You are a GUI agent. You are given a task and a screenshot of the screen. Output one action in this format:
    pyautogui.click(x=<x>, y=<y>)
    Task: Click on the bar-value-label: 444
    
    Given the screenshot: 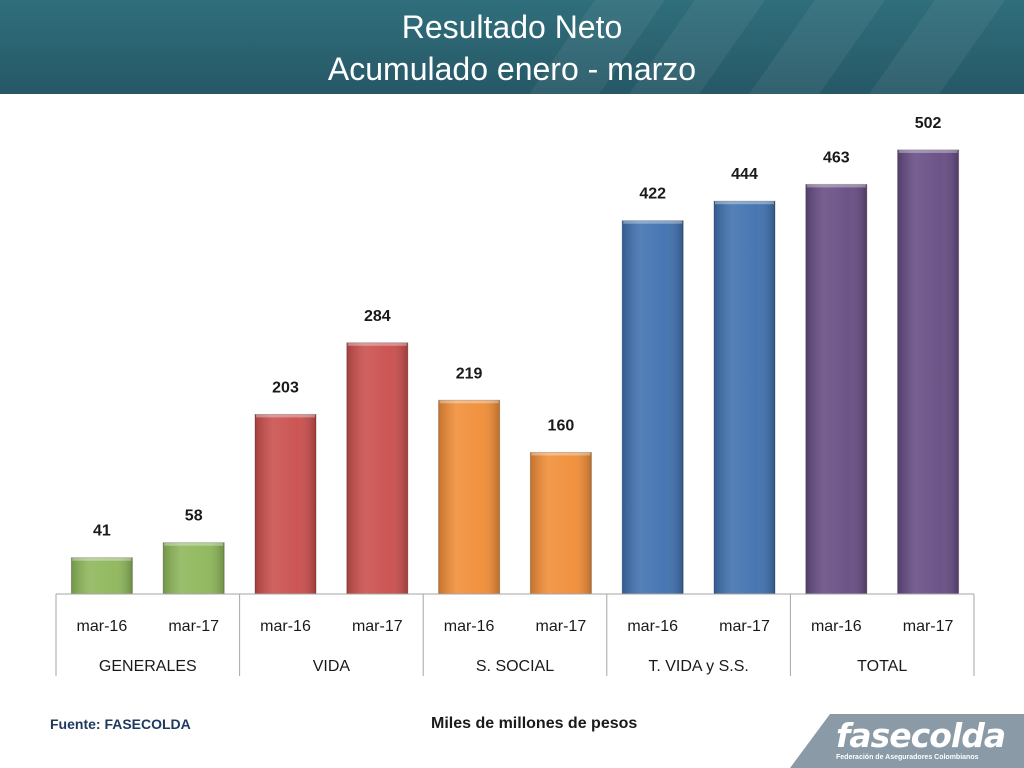 What is the action you would take?
    pyautogui.click(x=744, y=174)
    